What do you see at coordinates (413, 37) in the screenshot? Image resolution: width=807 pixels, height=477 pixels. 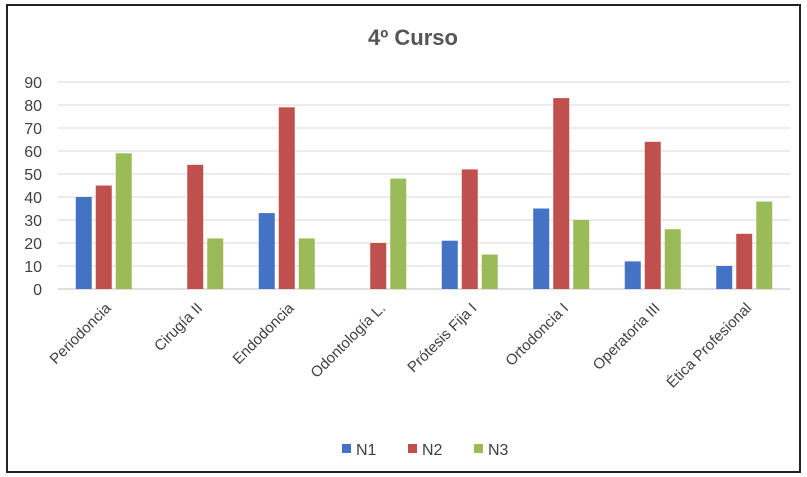 I see `chart-title: 4º Curso` at bounding box center [413, 37].